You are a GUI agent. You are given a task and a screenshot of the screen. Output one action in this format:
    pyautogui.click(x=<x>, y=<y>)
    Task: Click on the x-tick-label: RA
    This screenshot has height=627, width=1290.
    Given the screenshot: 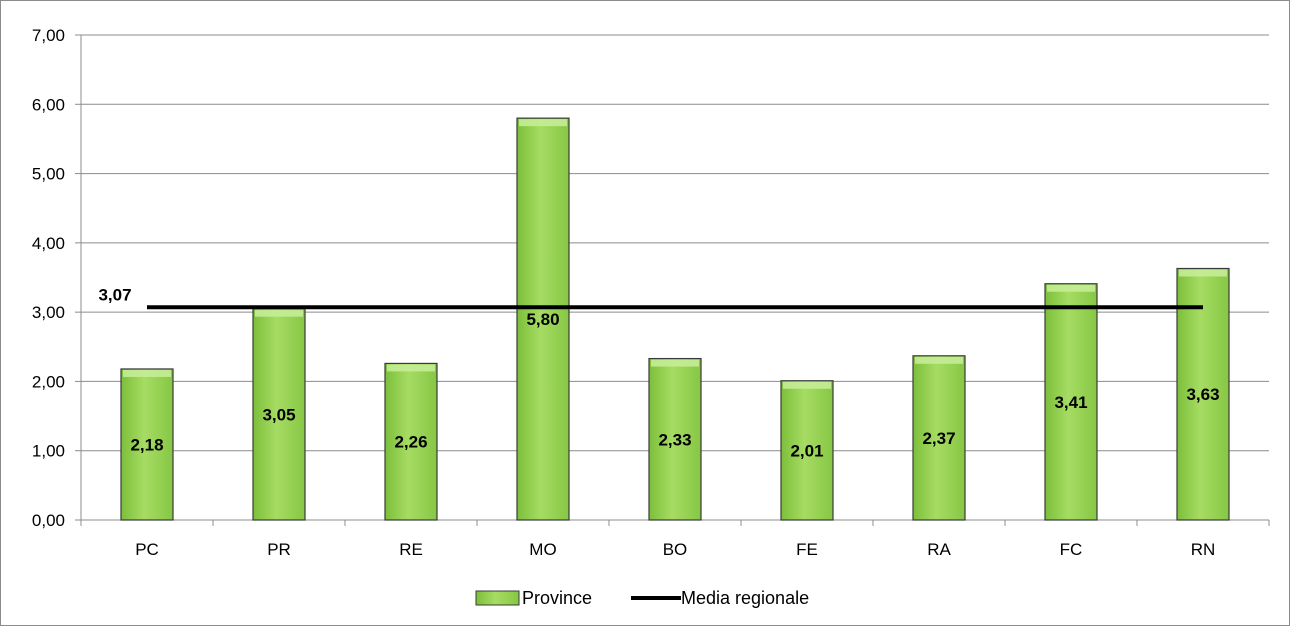 What is the action you would take?
    pyautogui.click(x=939, y=549)
    